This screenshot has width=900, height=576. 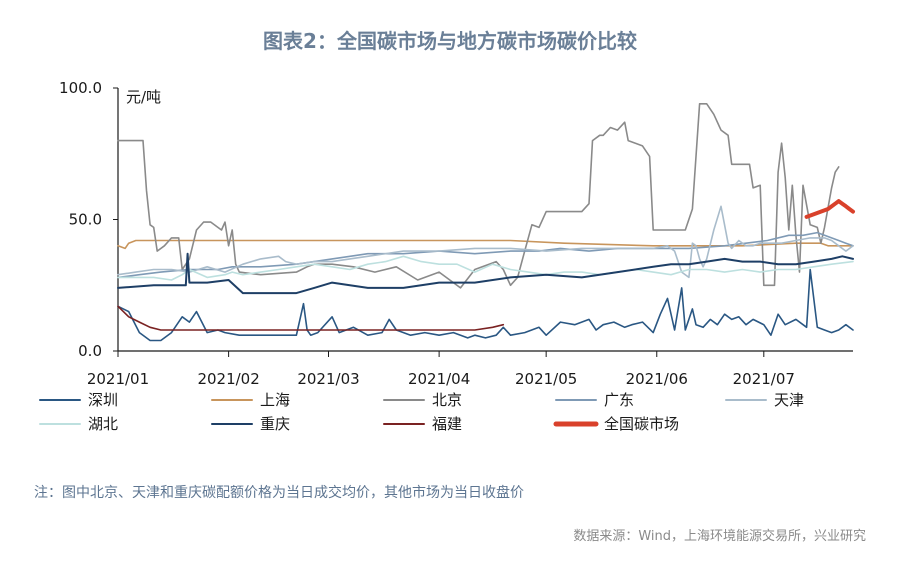 What do you see at coordinates (80, 88) in the screenshot?
I see `y-tick-label: 100.0` at bounding box center [80, 88].